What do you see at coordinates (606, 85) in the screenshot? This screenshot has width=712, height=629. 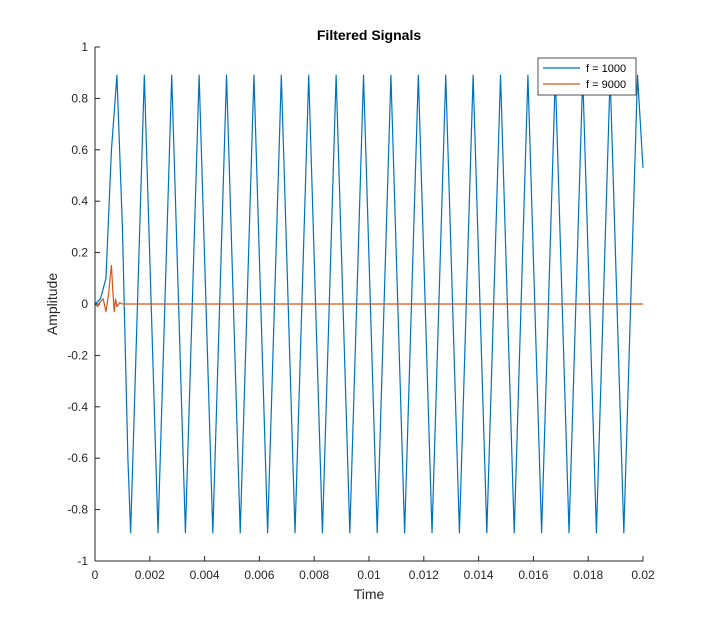 I see `legend-label-2: f = 9000` at bounding box center [606, 85].